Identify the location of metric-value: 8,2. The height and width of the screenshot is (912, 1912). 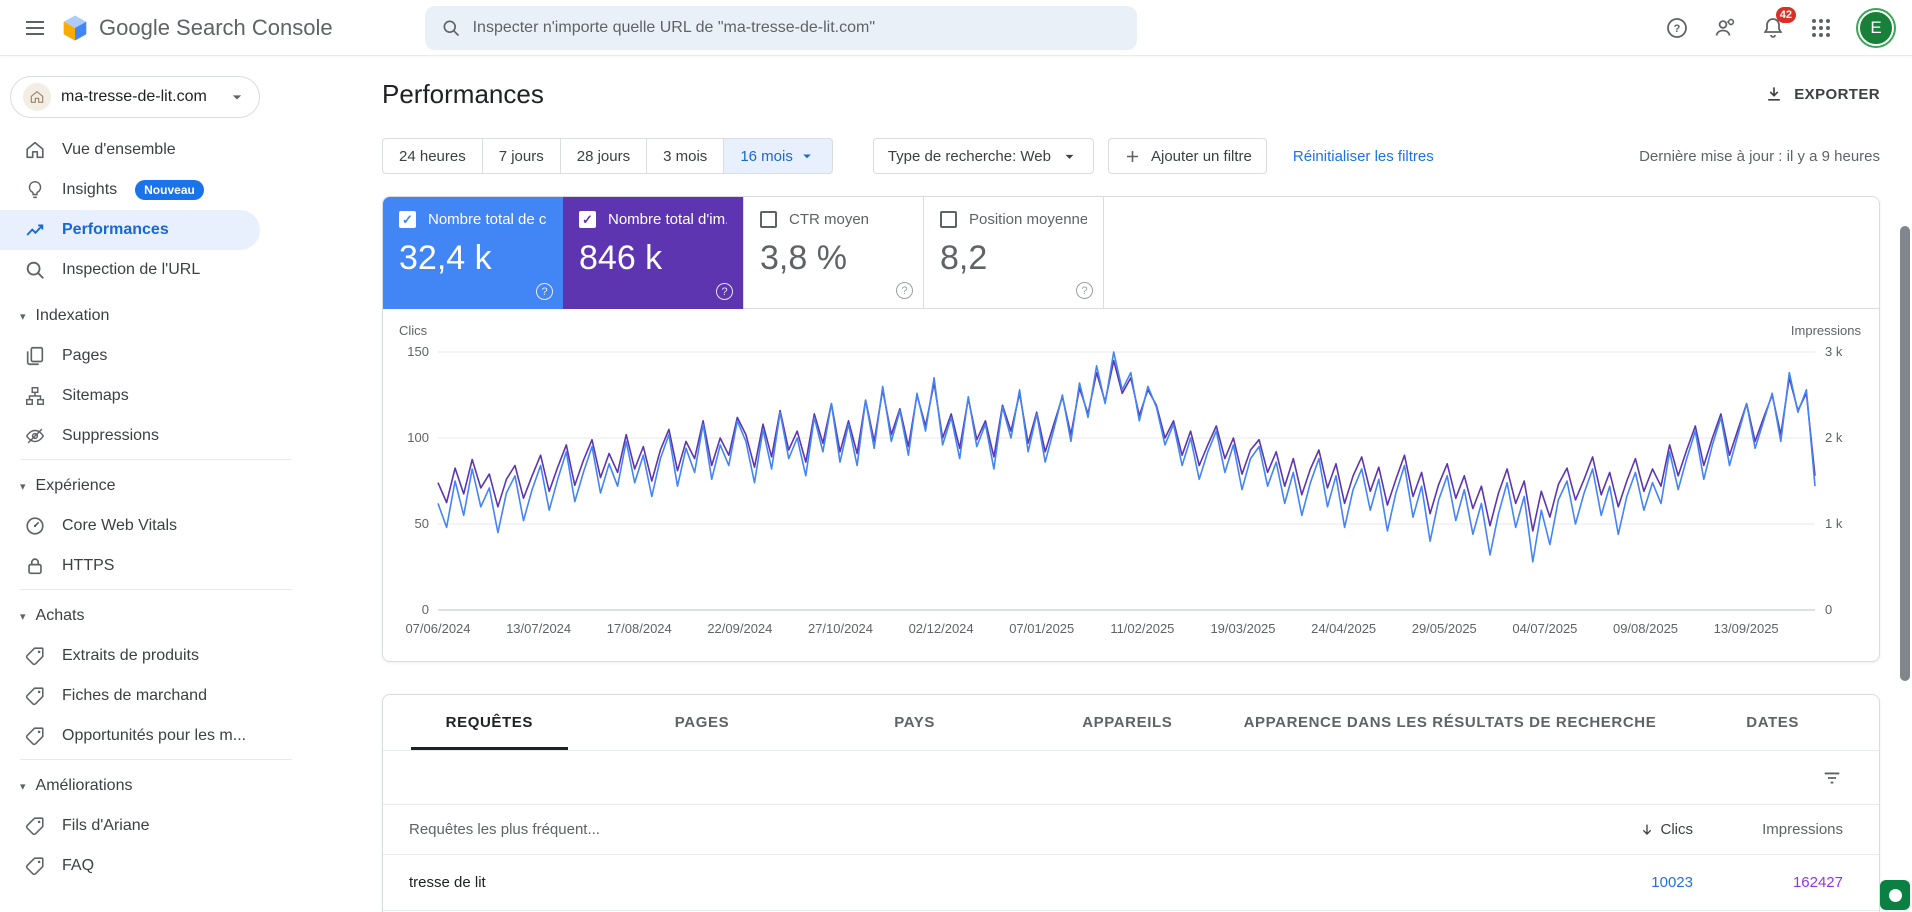
(964, 258).